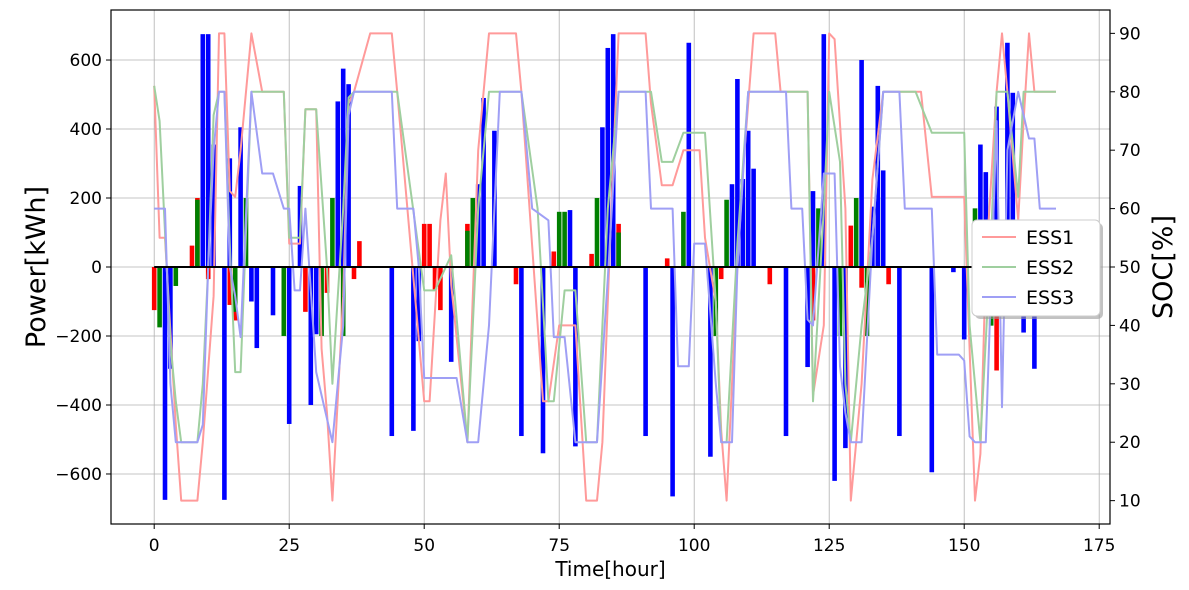  Describe the element at coordinates (609, 569) in the screenshot. I see `x-axis-title: Time[hour]` at that location.